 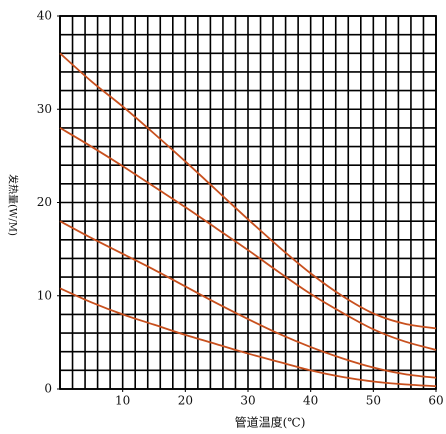 What do you see at coordinates (122, 401) in the screenshot?
I see `x-tick-label: 10` at bounding box center [122, 401].